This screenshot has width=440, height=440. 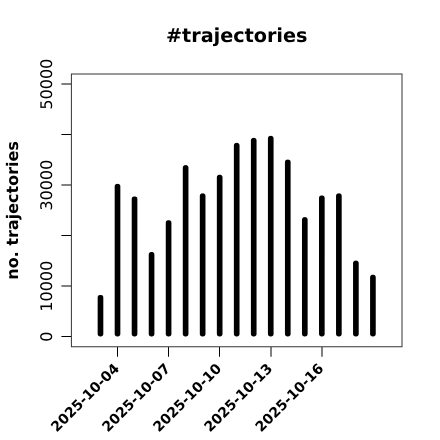 I want to click on y-tick-label: 30000, so click(x=46, y=185).